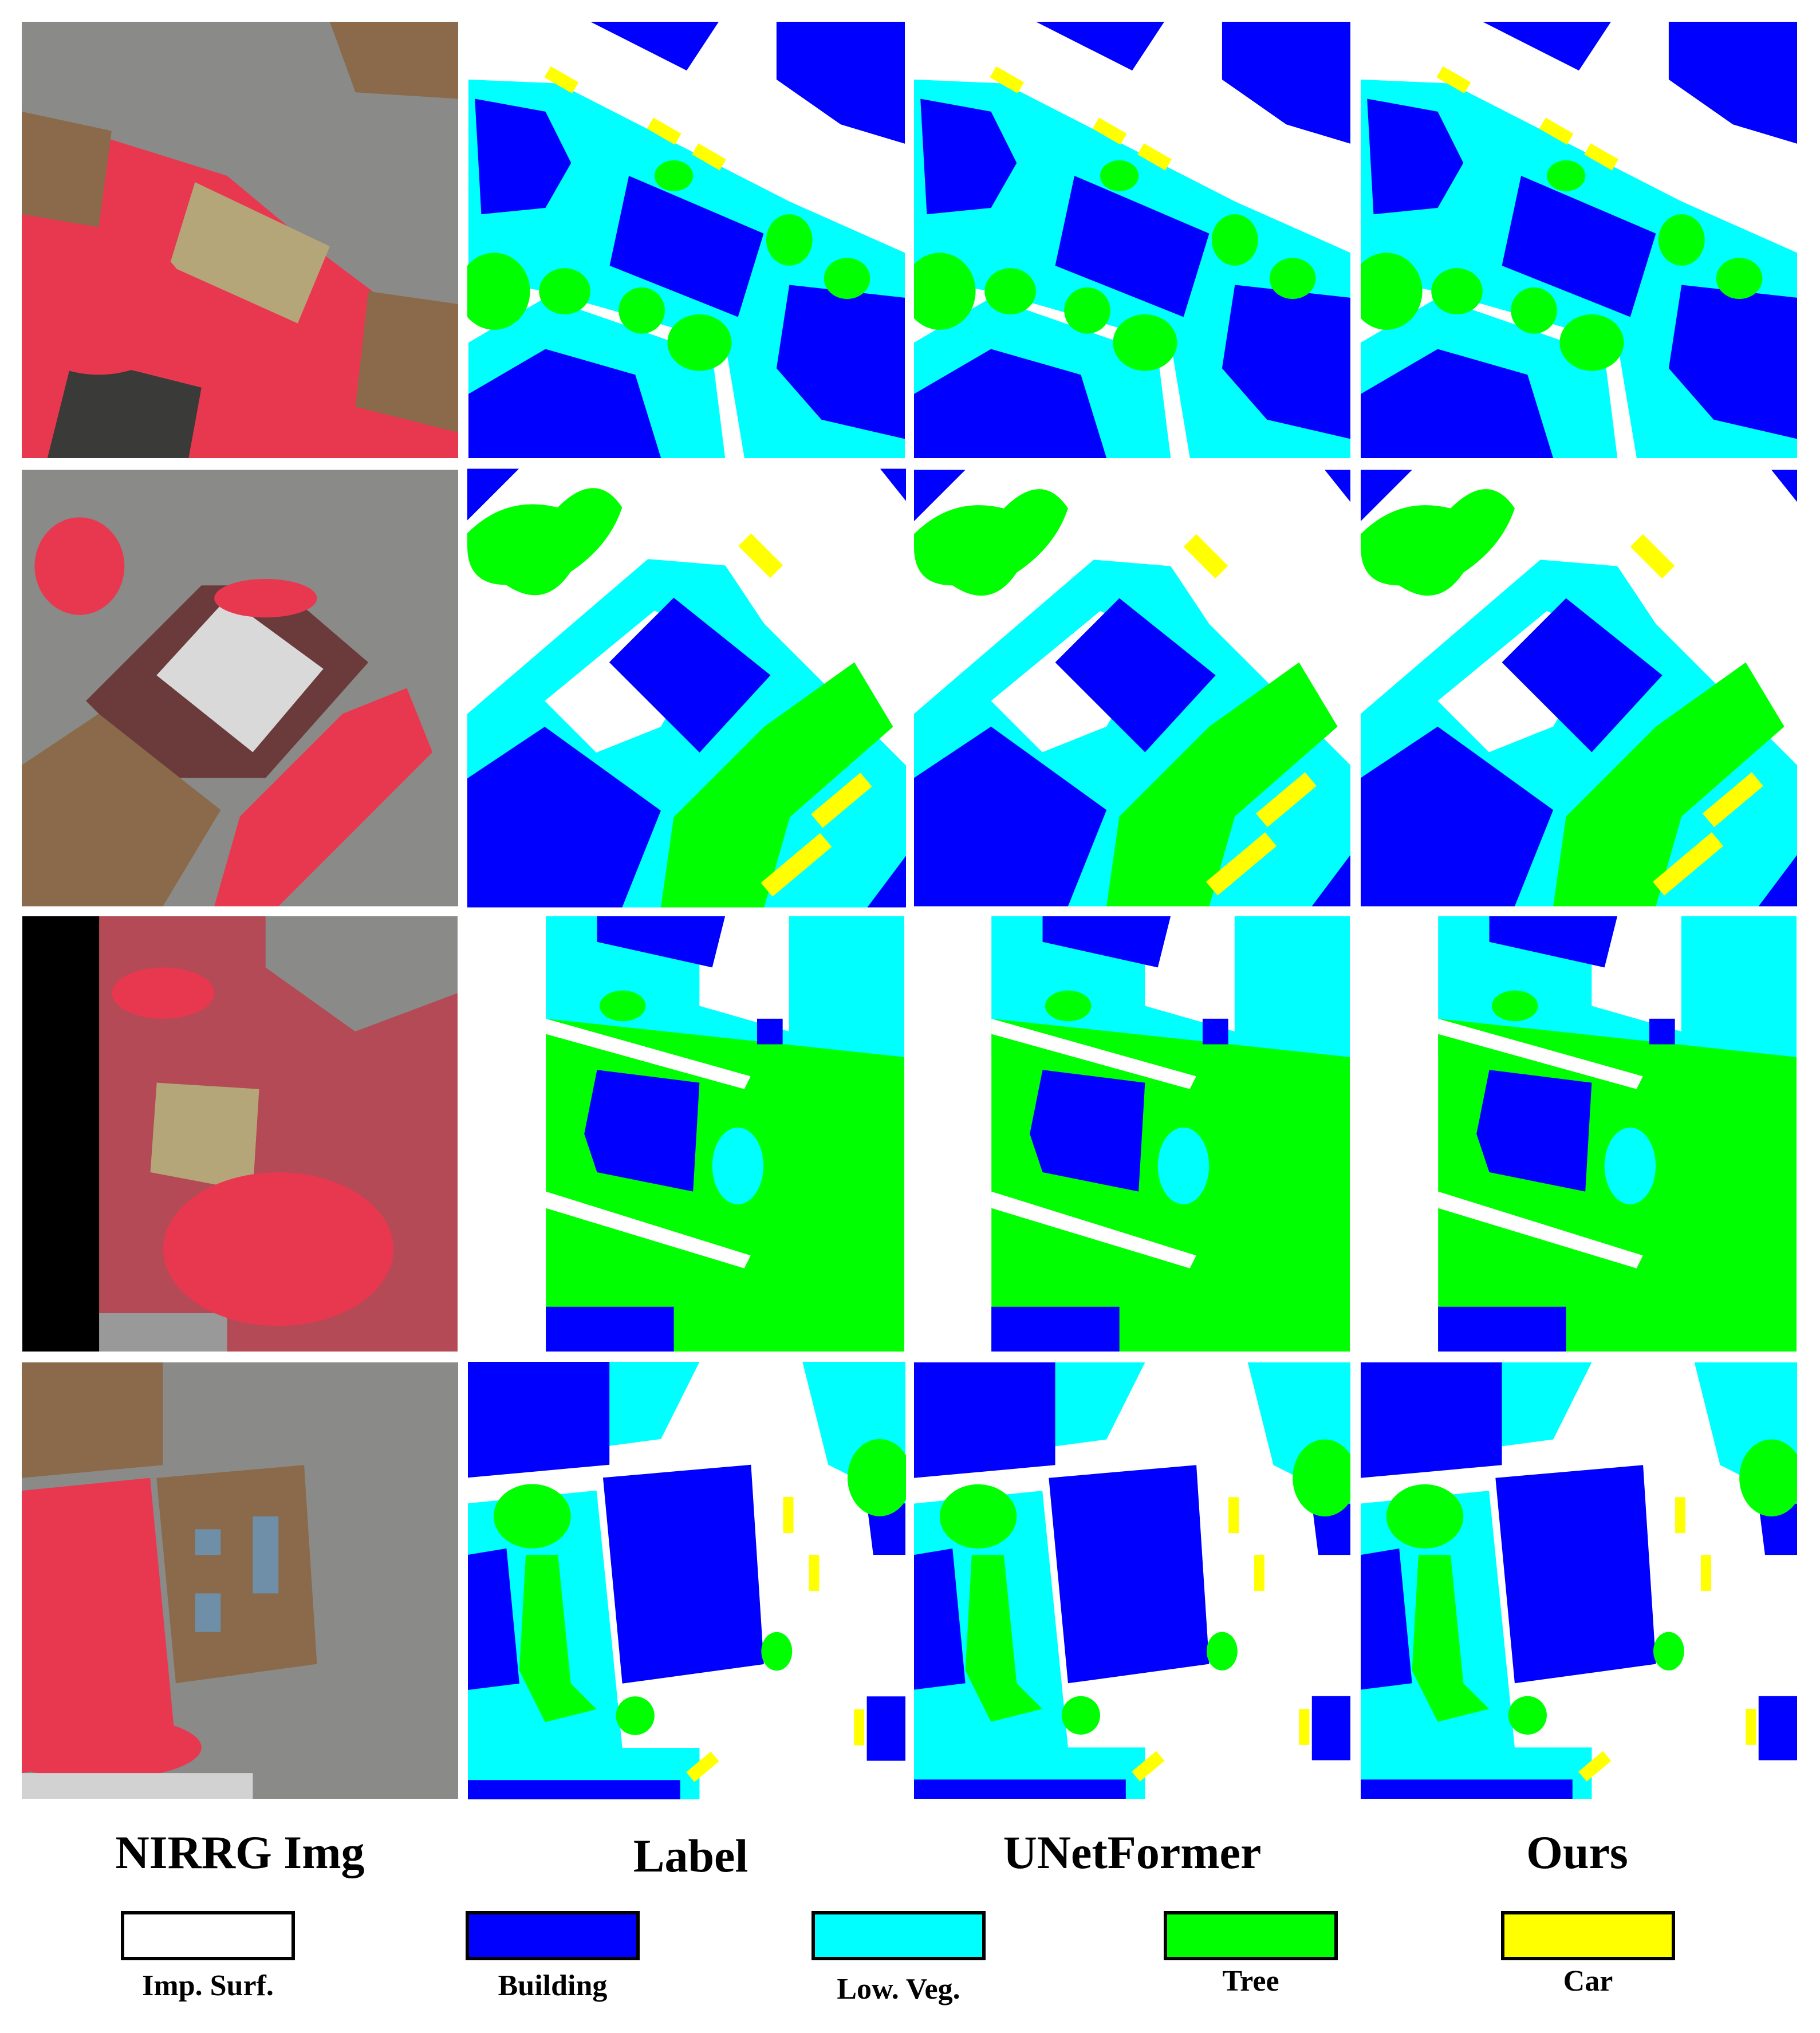 The width and height of the screenshot is (1820, 2033). What do you see at coordinates (208, 1985) in the screenshot?
I see `legend-label: Imp. Surf.` at bounding box center [208, 1985].